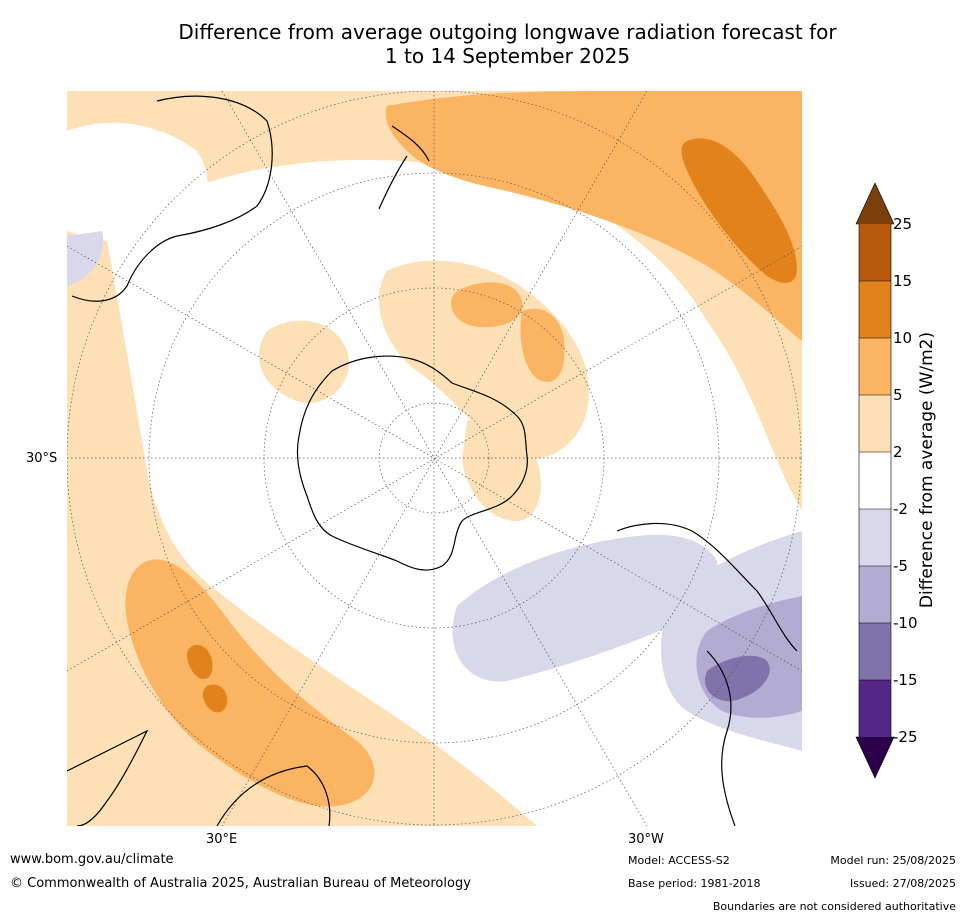  I want to click on australia-coastline, so click(172, 198).